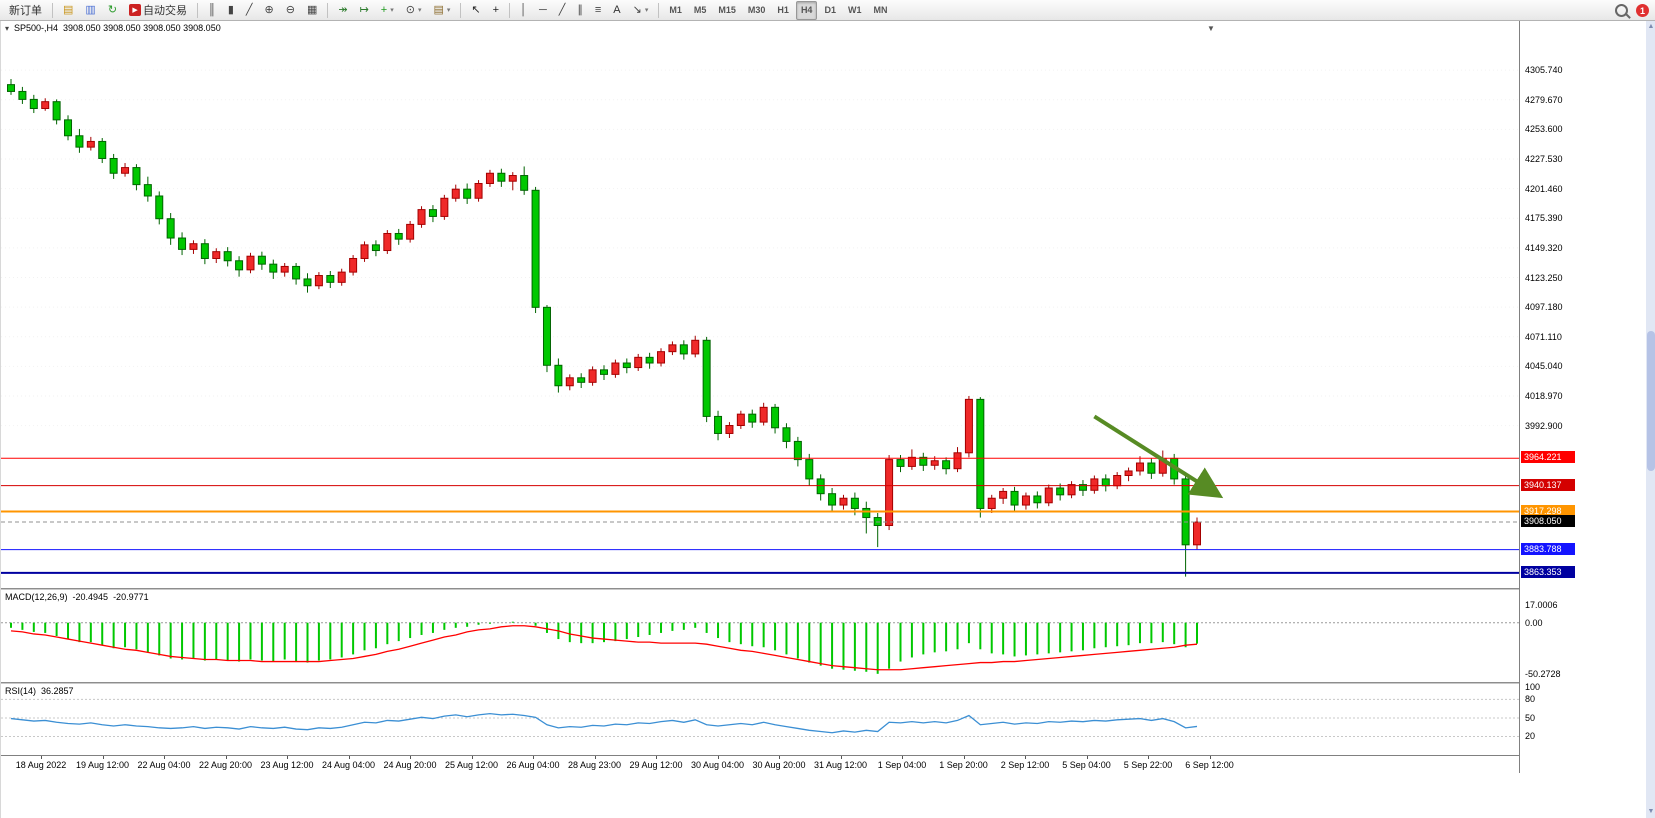 The width and height of the screenshot is (1655, 818). Describe the element at coordinates (1148, 765) in the screenshot. I see `time-axis-label: 5 Sep 22:00` at that location.